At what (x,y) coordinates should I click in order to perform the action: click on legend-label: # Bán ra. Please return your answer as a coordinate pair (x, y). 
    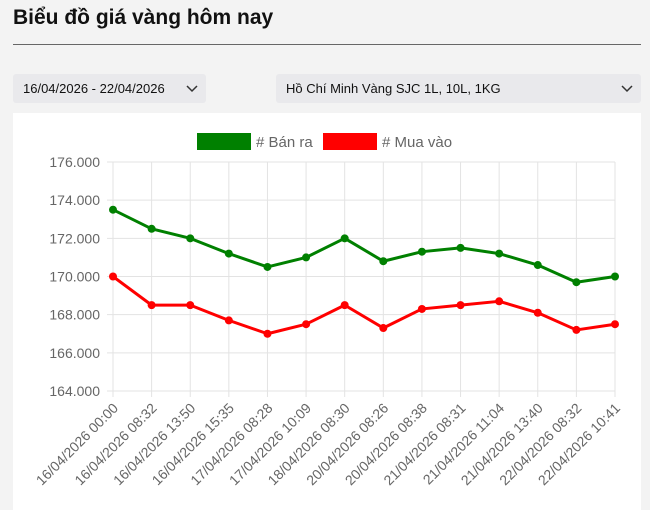
    Looking at the image, I should click on (284, 142).